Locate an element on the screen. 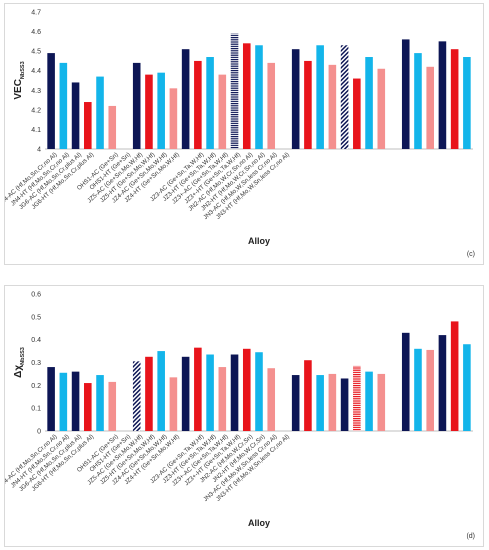  y-tick-label: 0.5 is located at coordinates (36, 317).